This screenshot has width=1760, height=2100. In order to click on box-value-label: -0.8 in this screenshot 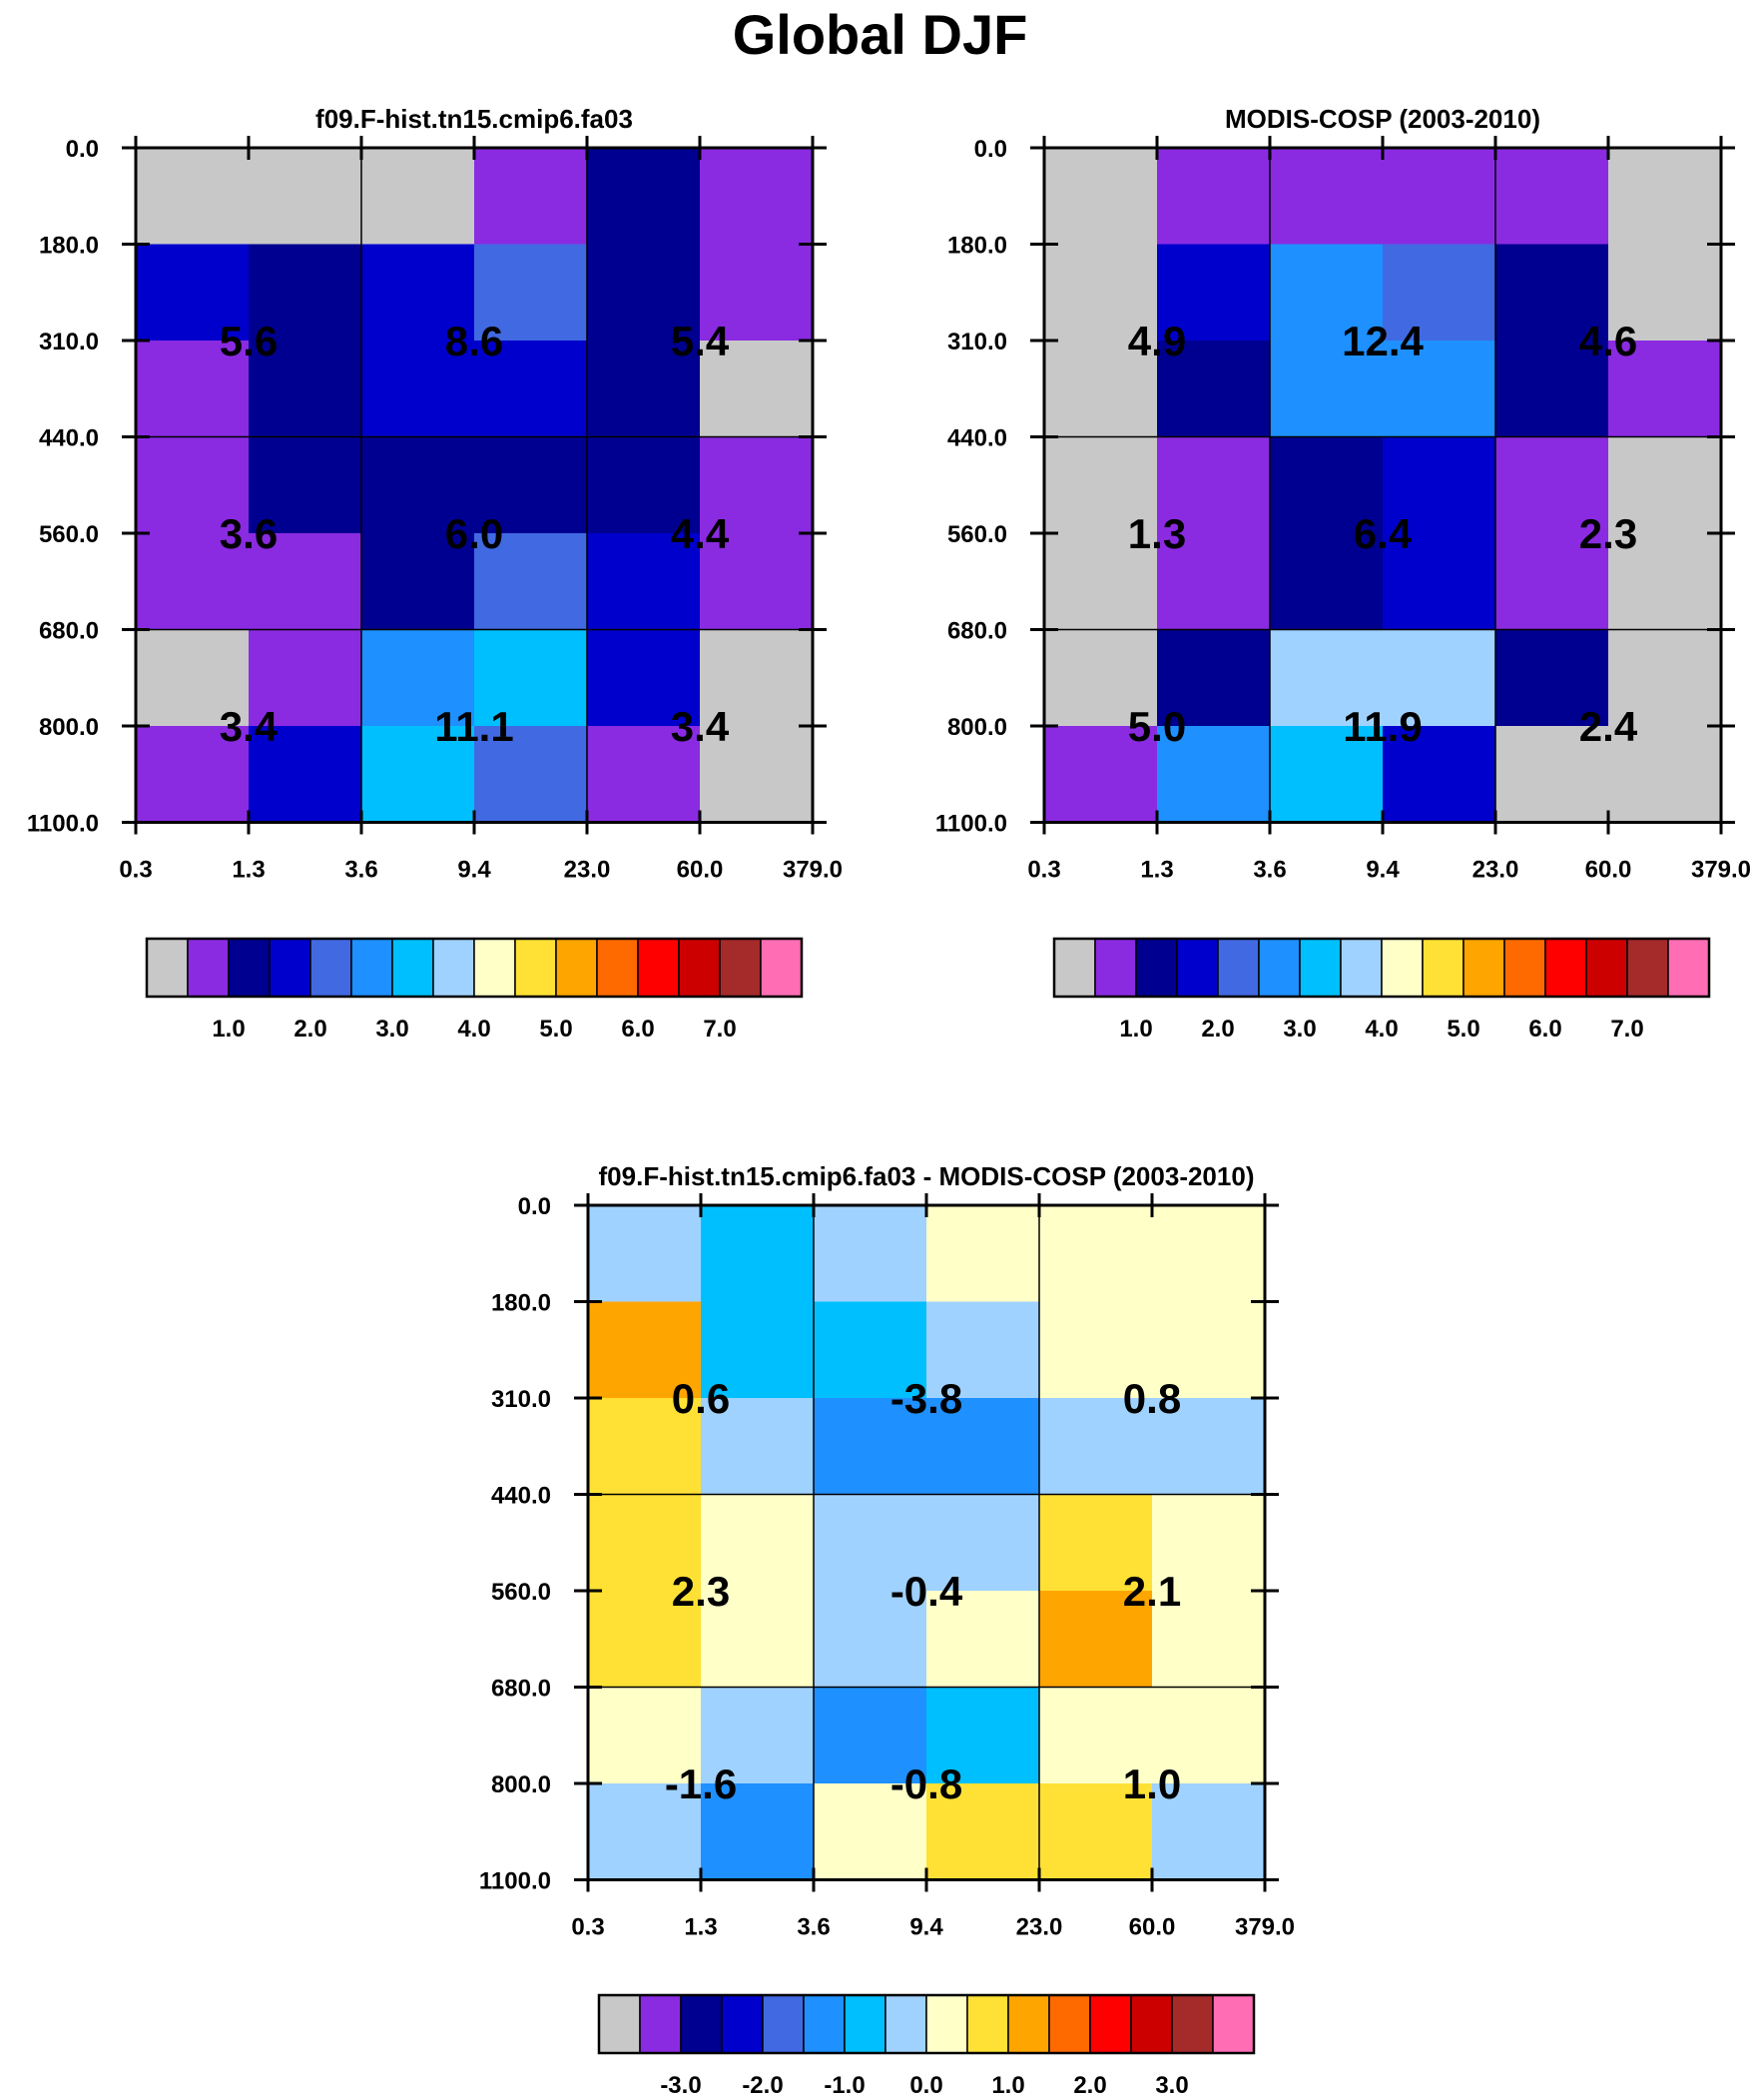, I will do `click(926, 1783)`.